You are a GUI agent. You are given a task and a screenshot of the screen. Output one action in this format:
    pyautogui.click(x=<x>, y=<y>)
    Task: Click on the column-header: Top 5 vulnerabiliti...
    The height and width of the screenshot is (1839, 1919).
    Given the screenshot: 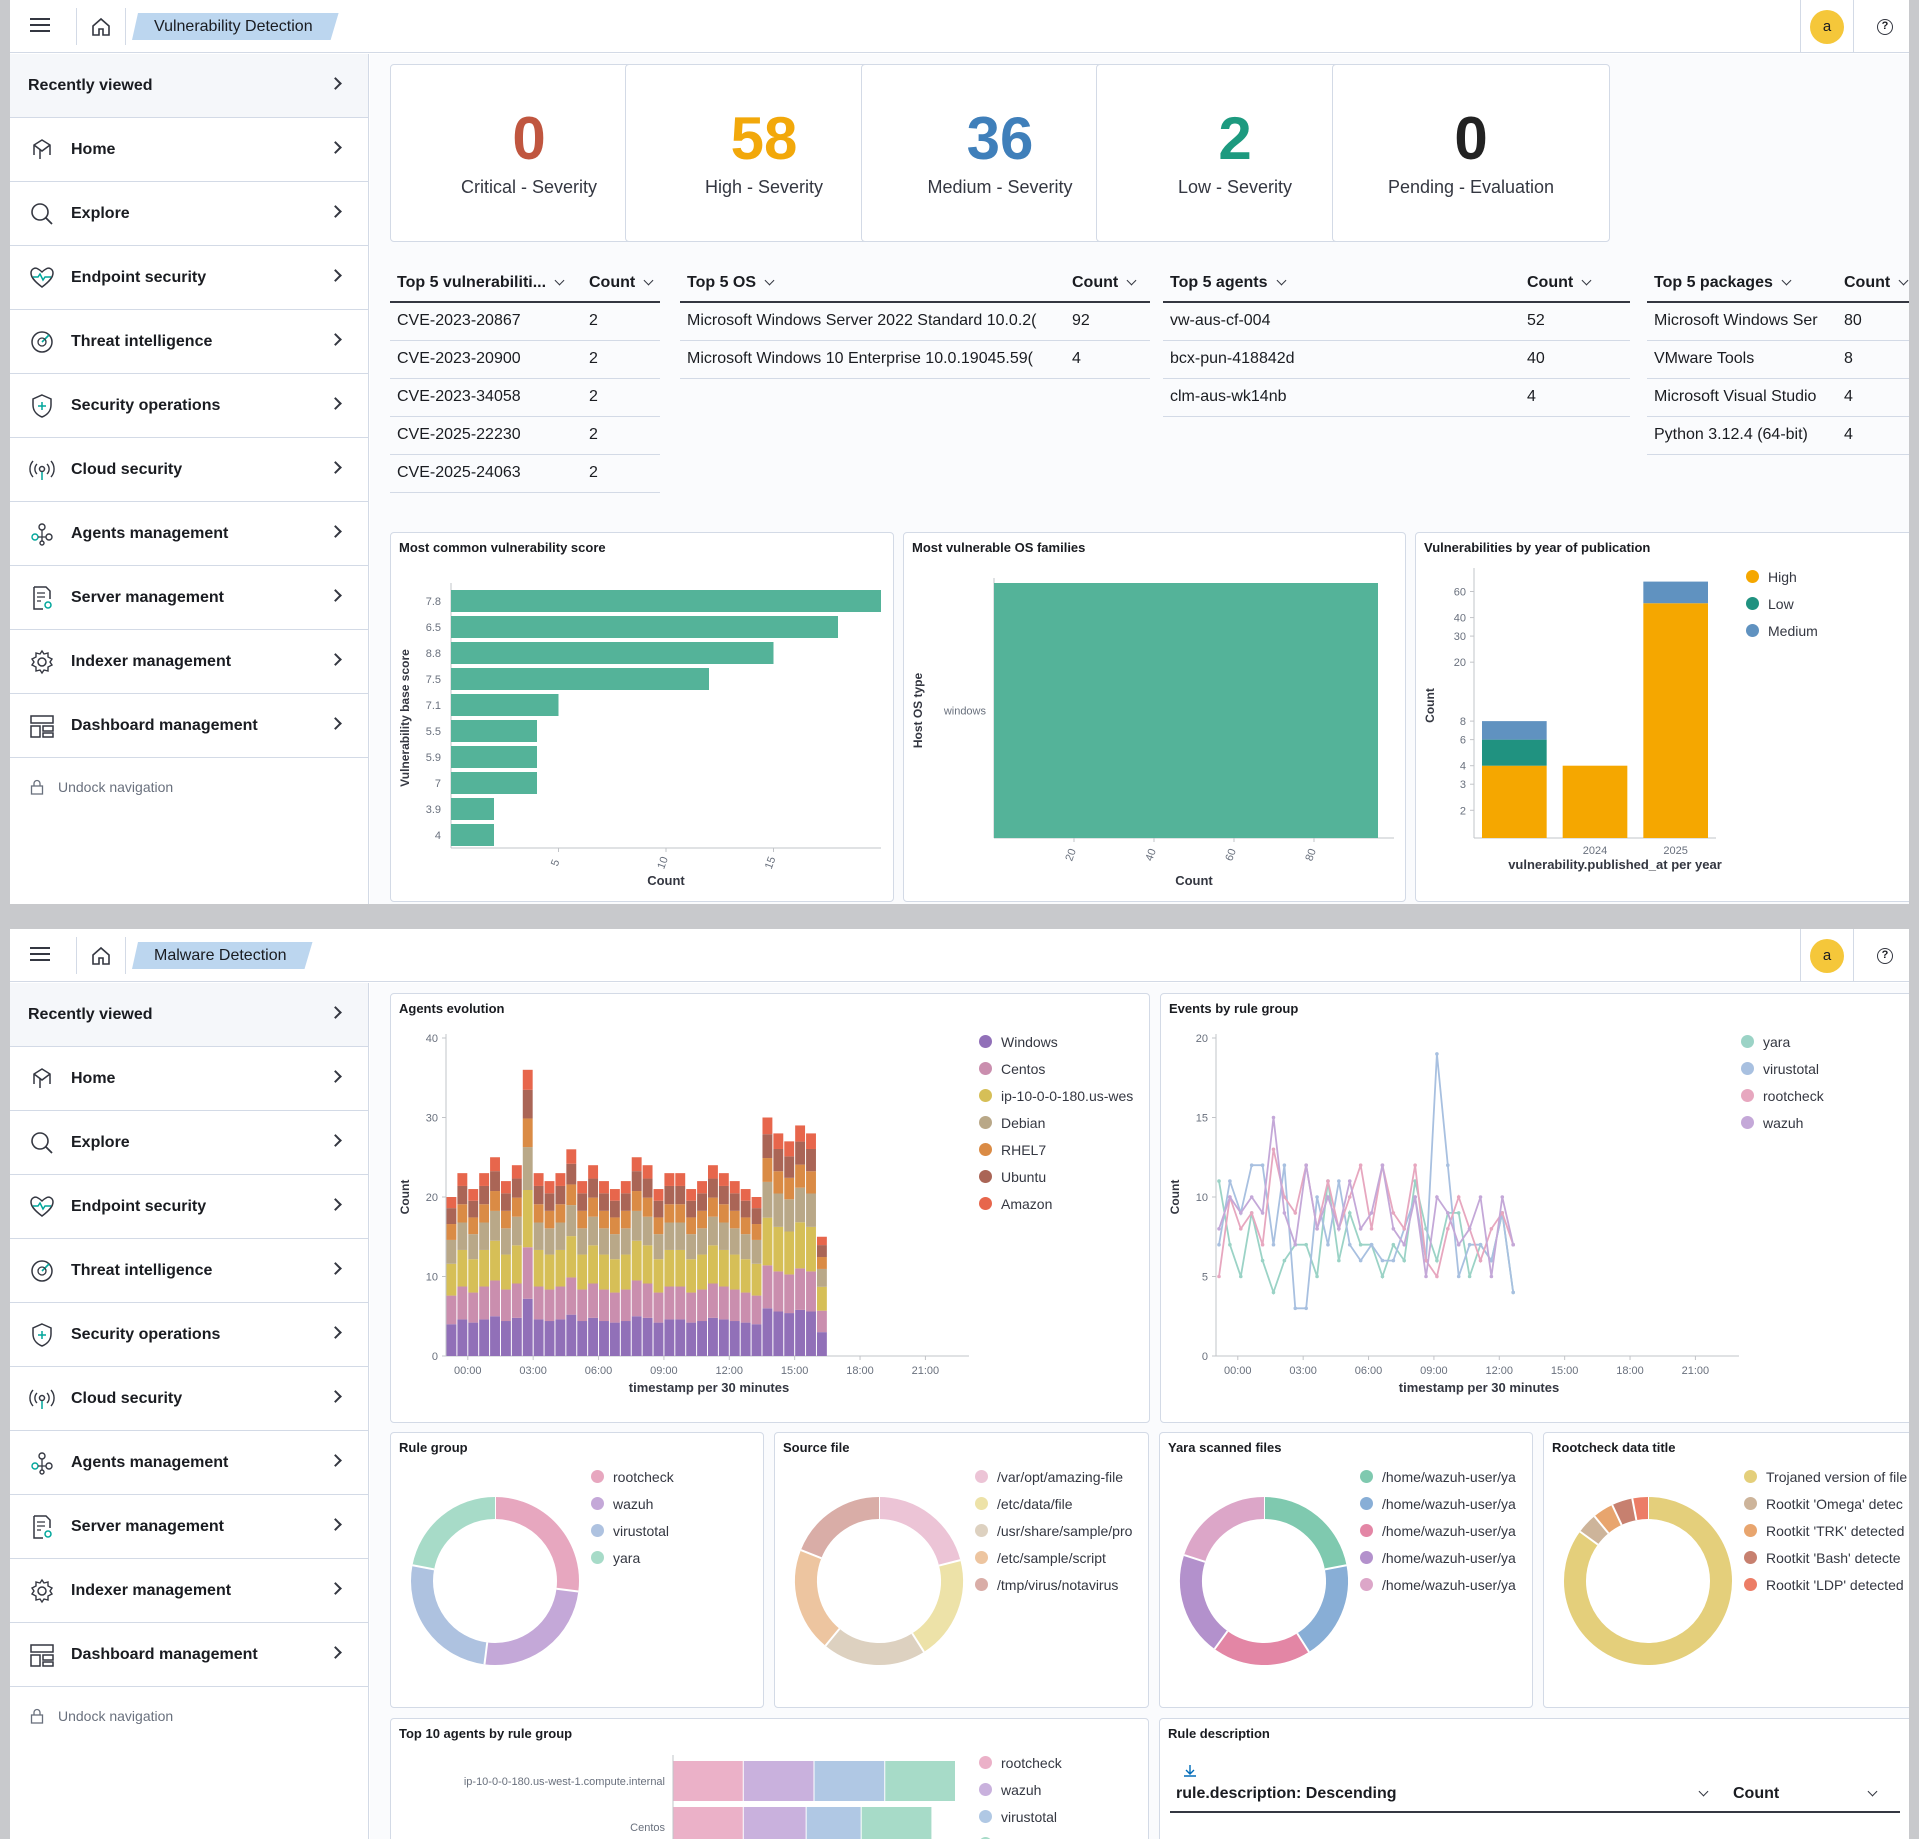 What is the action you would take?
    pyautogui.click(x=486, y=283)
    